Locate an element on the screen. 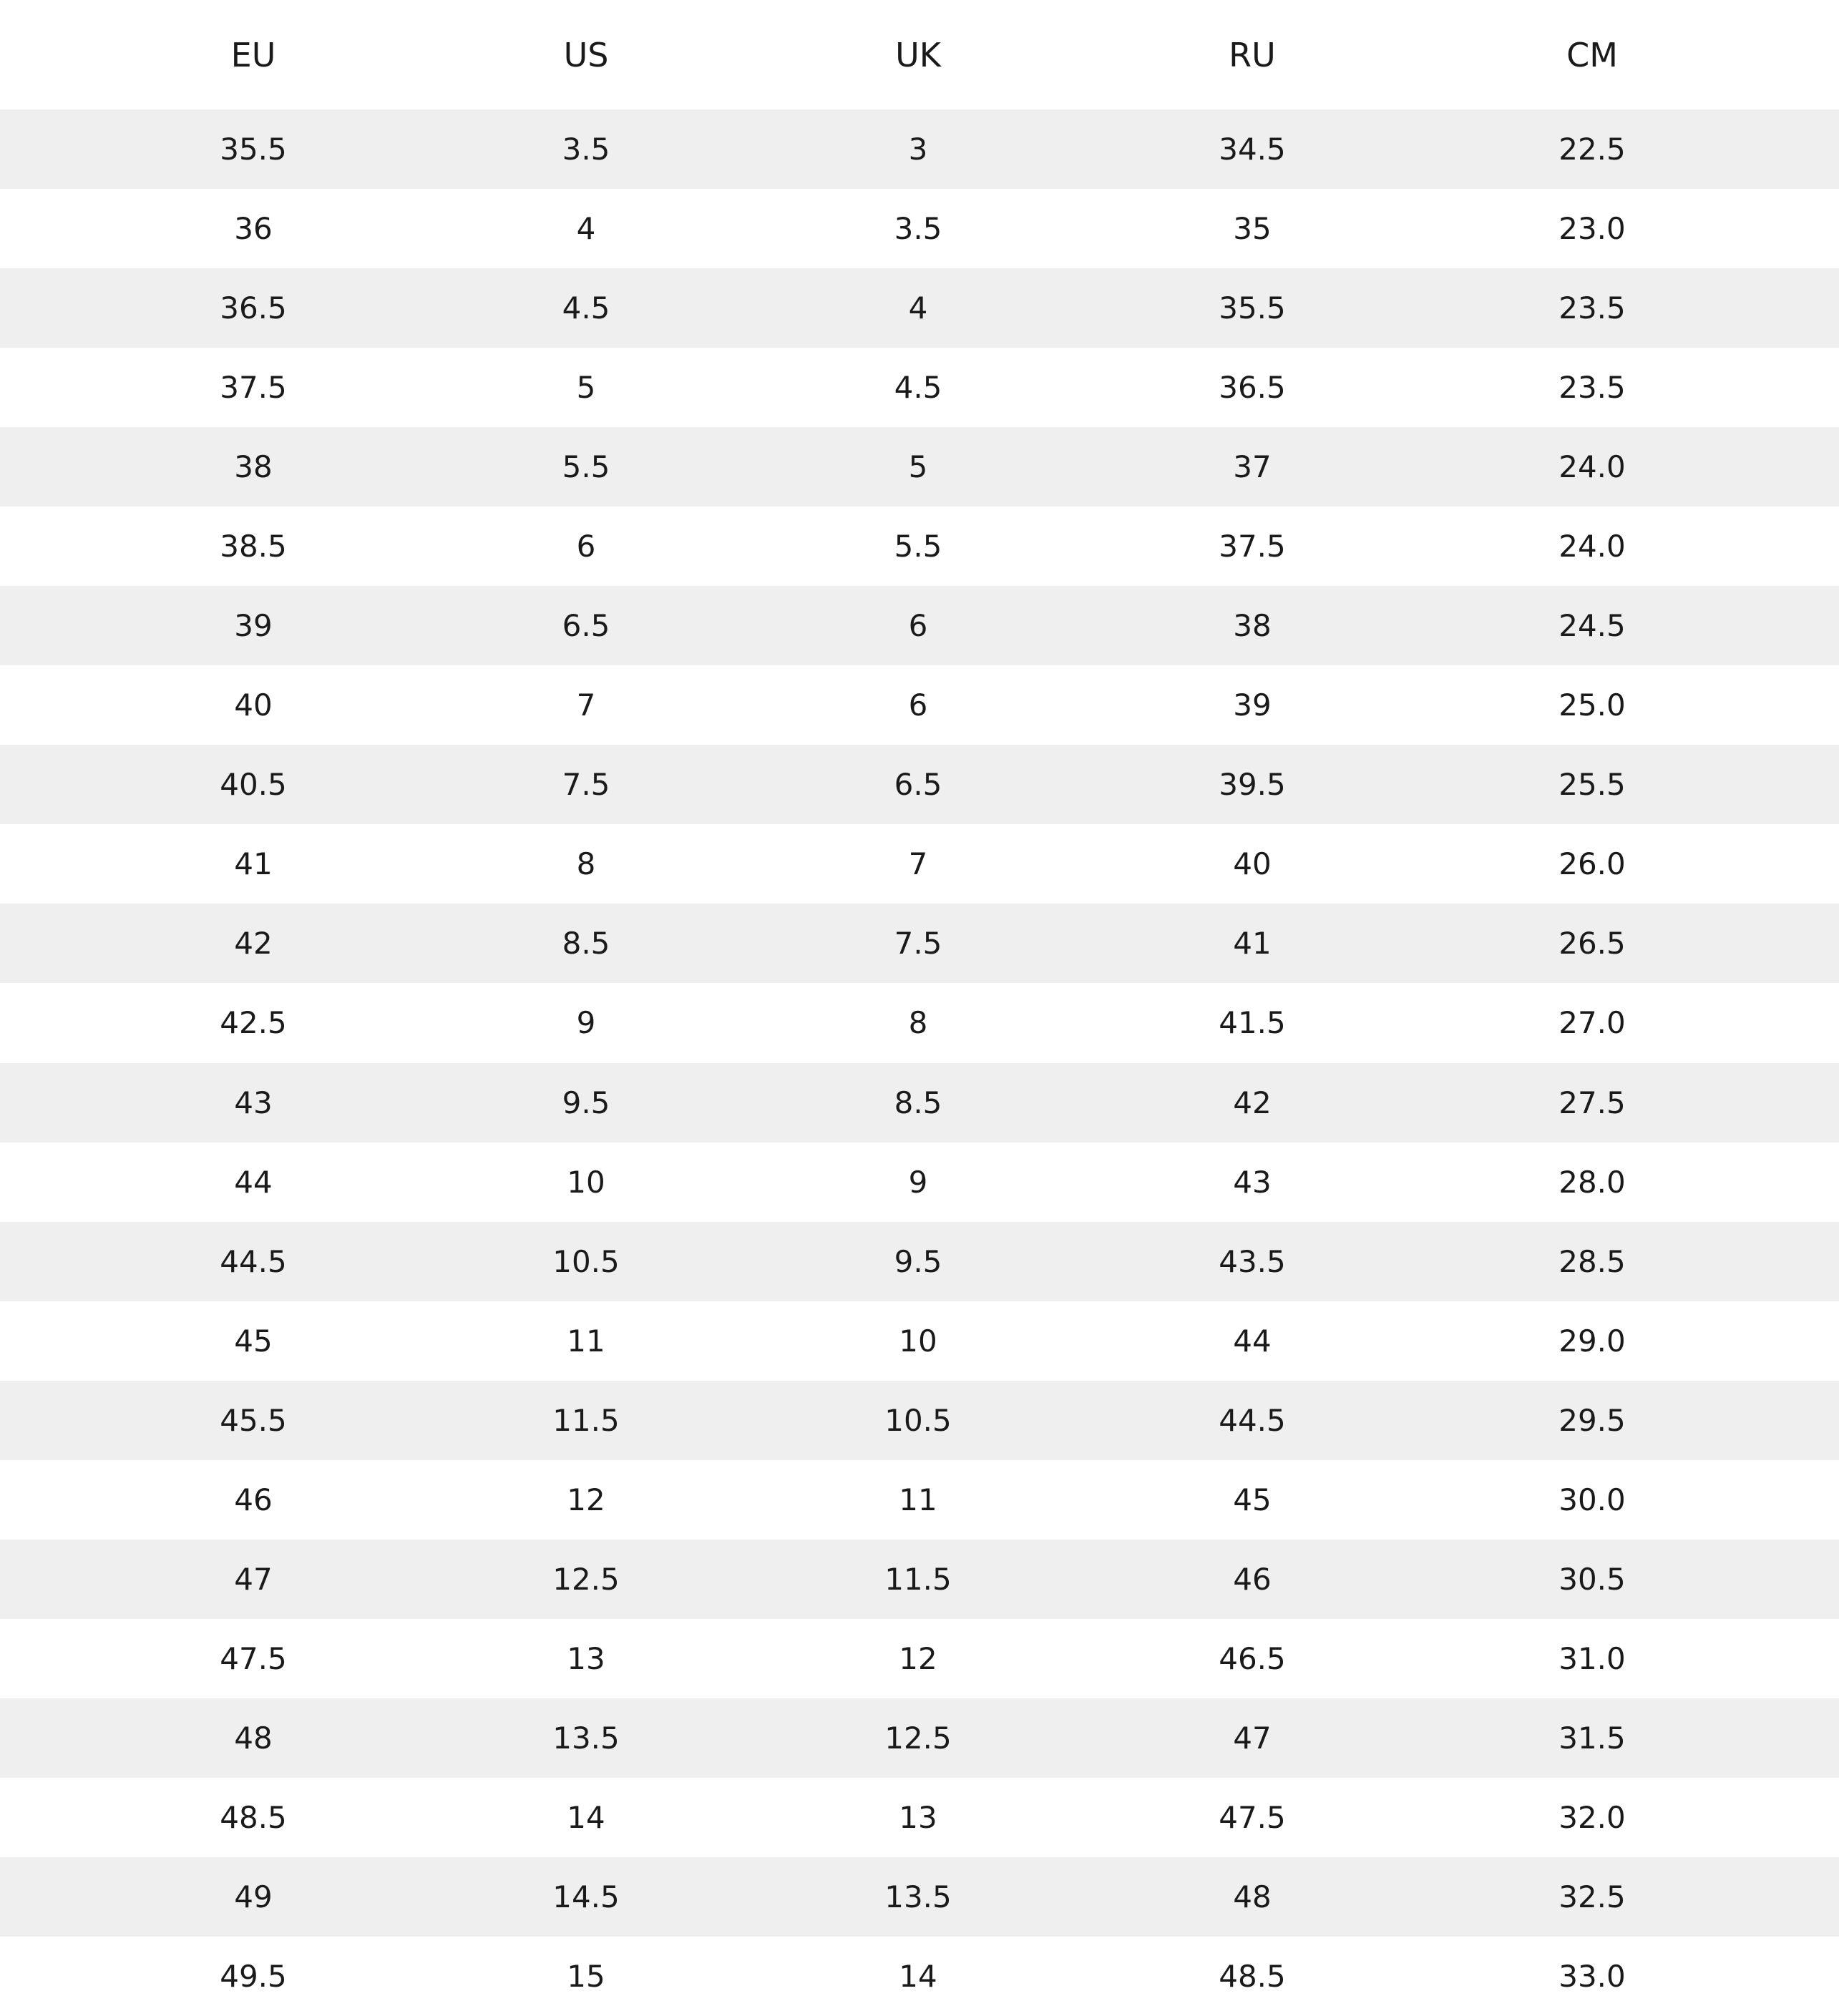 The image size is (1839, 2016). table-cell: 40 is located at coordinates (1252, 864).